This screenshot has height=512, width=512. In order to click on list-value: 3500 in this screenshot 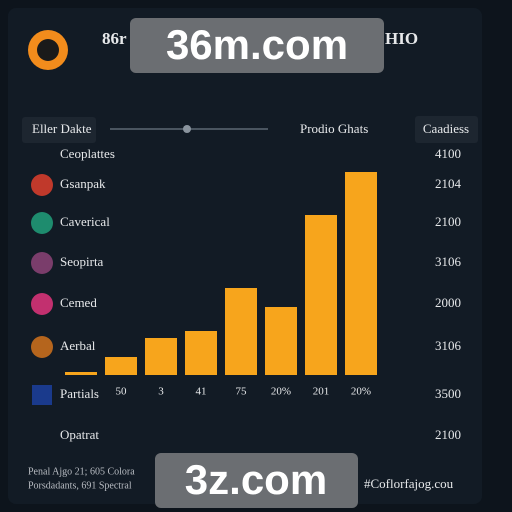, I will do `click(448, 393)`.